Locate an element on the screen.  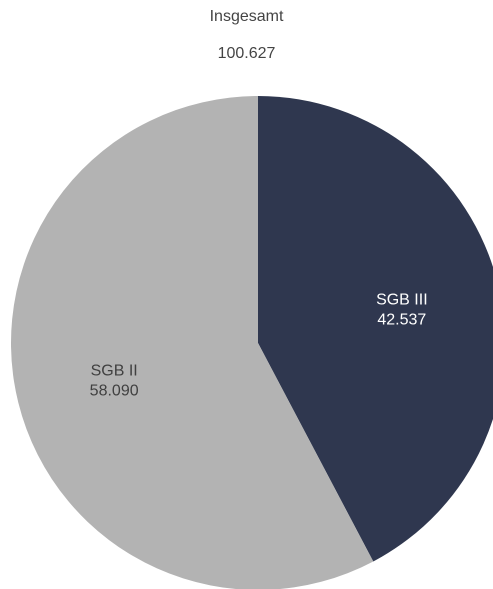
slice-value-sgb-ii: 58.090 is located at coordinates (114, 391).